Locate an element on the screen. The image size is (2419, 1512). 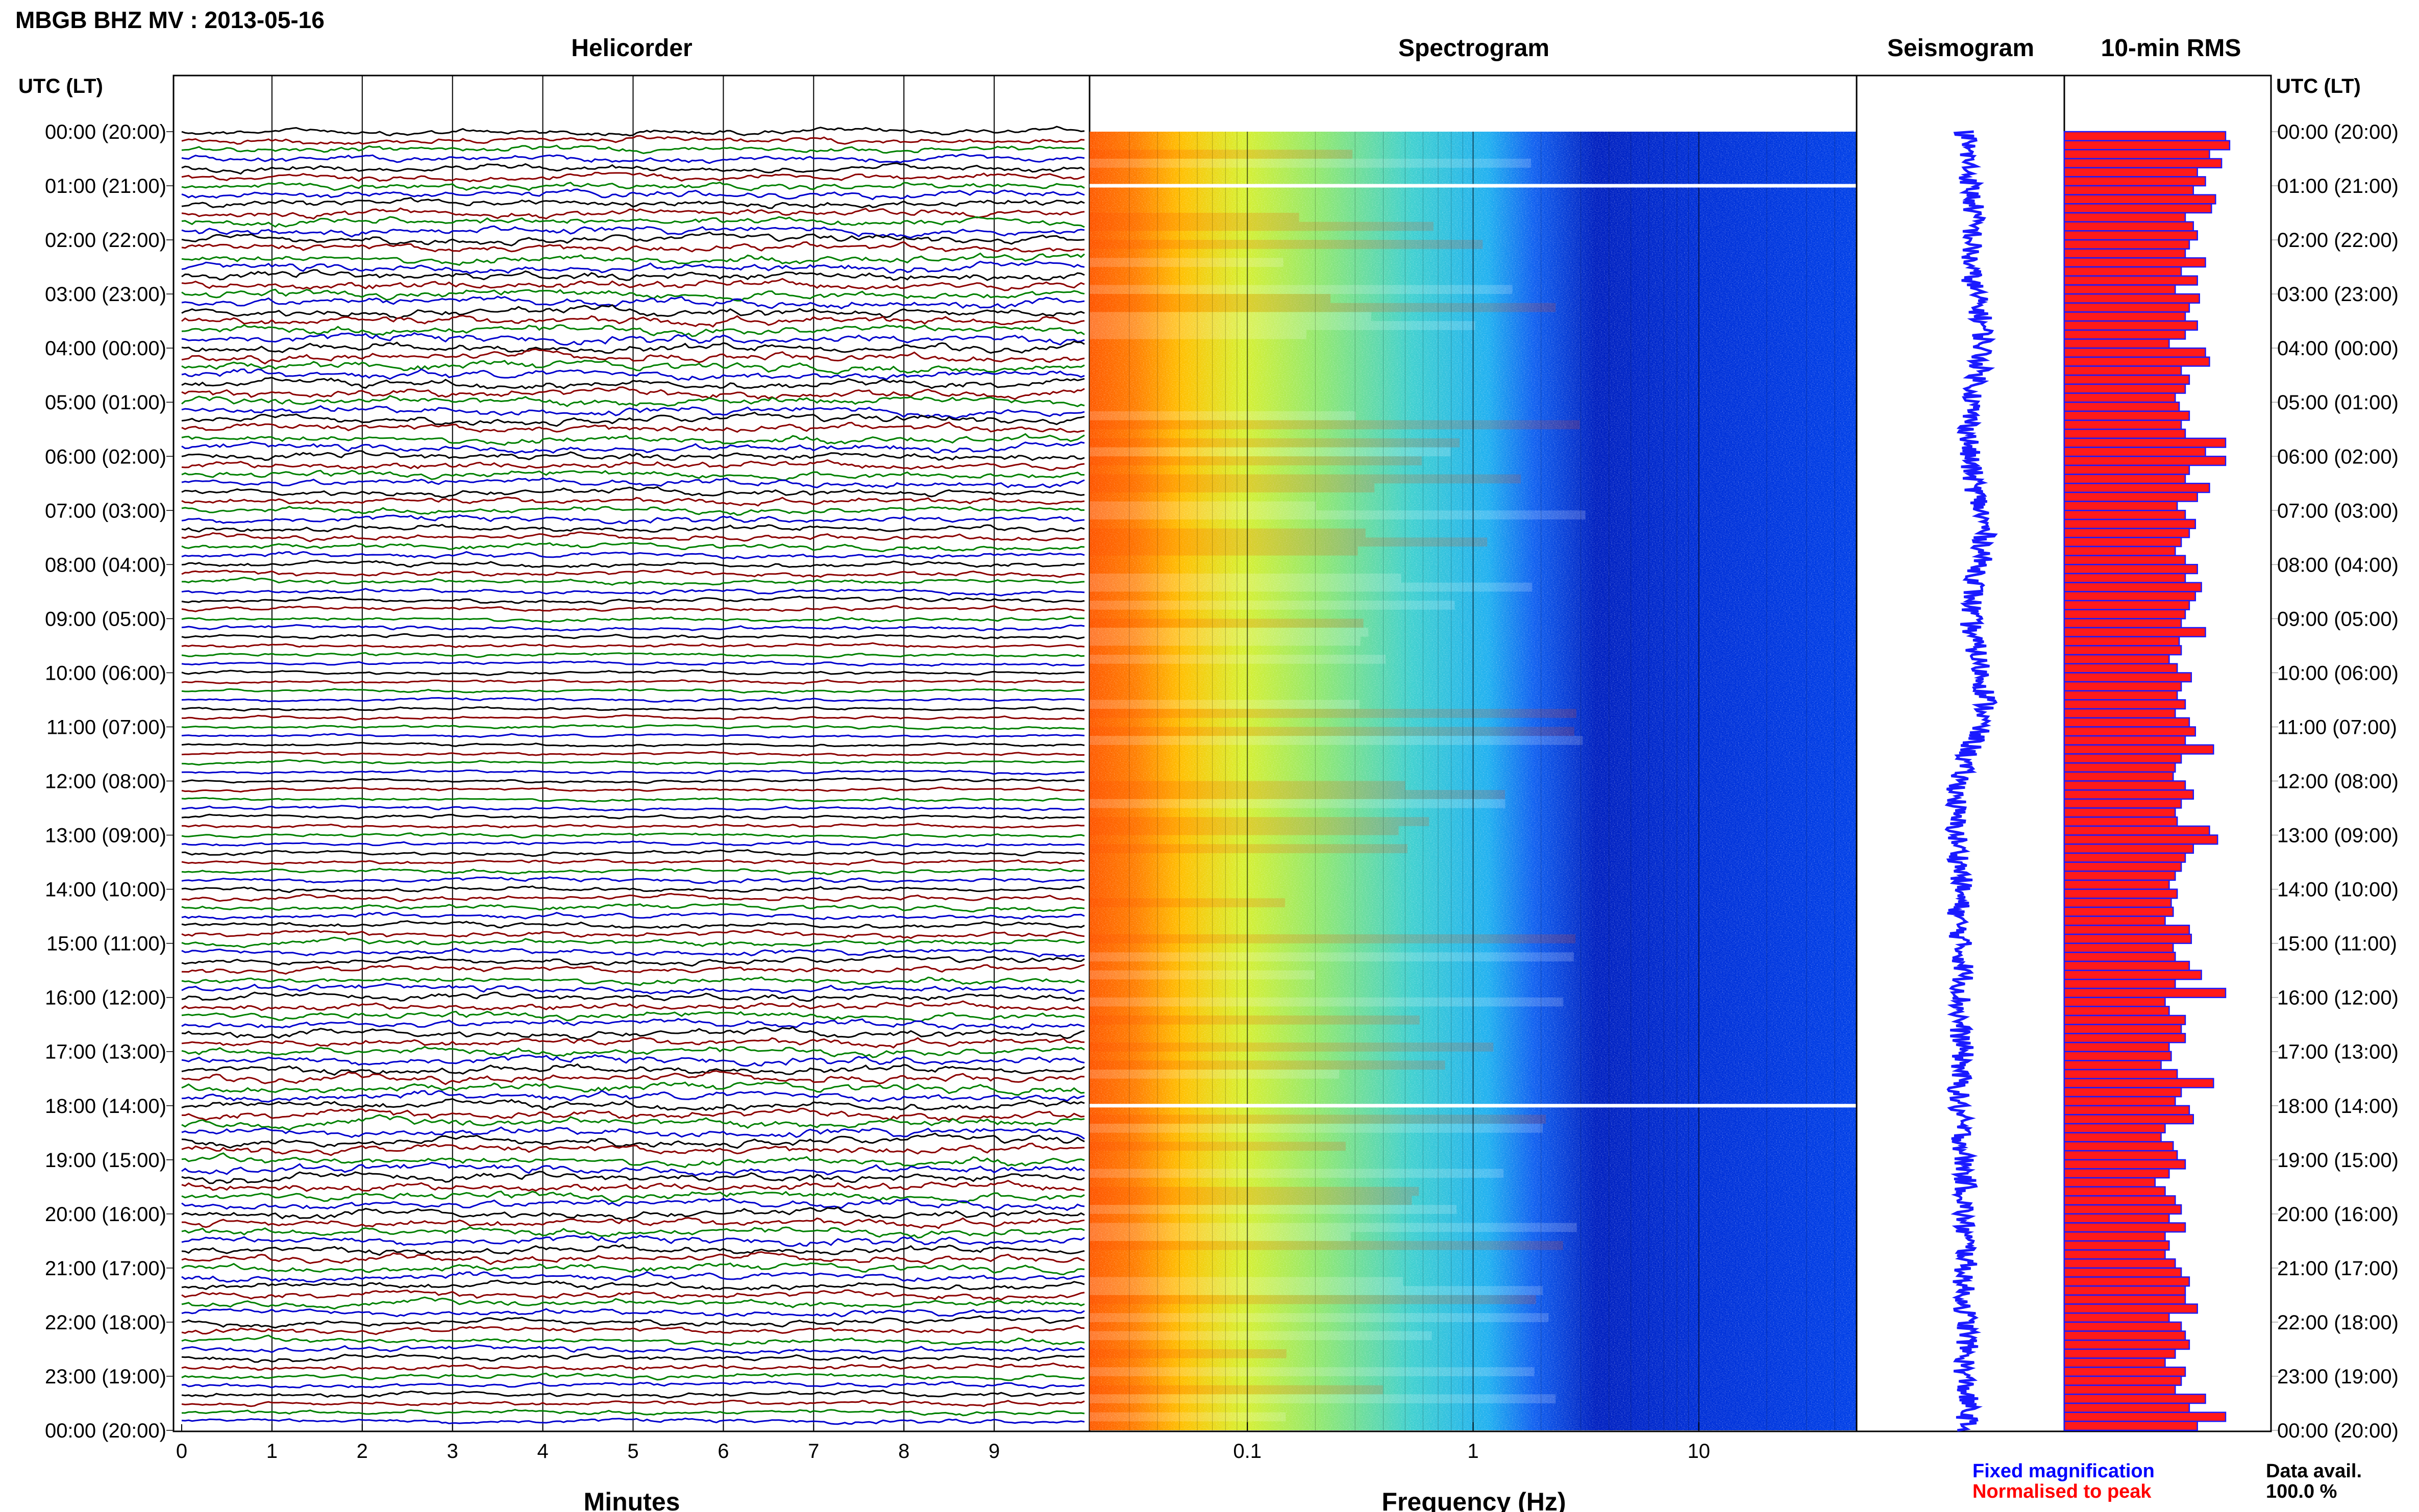
time-label-left: 06:00 (02:00) is located at coordinates (105, 456).